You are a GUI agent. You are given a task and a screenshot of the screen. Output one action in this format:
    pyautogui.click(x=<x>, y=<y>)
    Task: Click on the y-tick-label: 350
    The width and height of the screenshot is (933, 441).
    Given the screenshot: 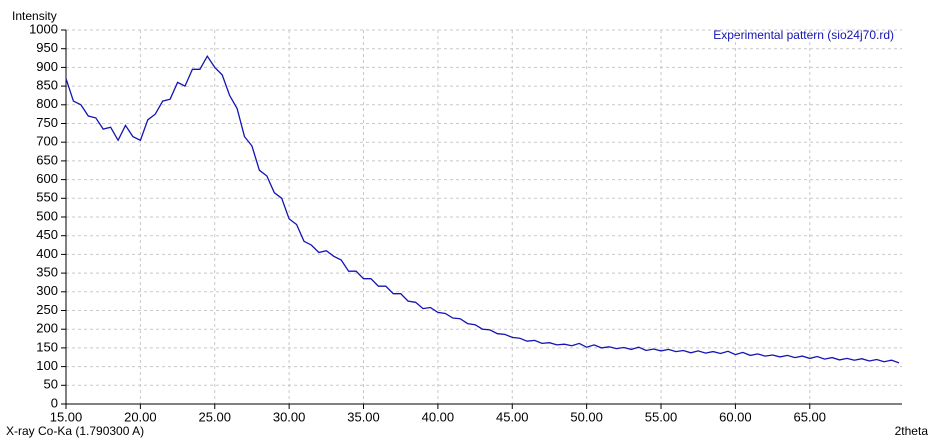 What is the action you would take?
    pyautogui.click(x=47, y=272)
    